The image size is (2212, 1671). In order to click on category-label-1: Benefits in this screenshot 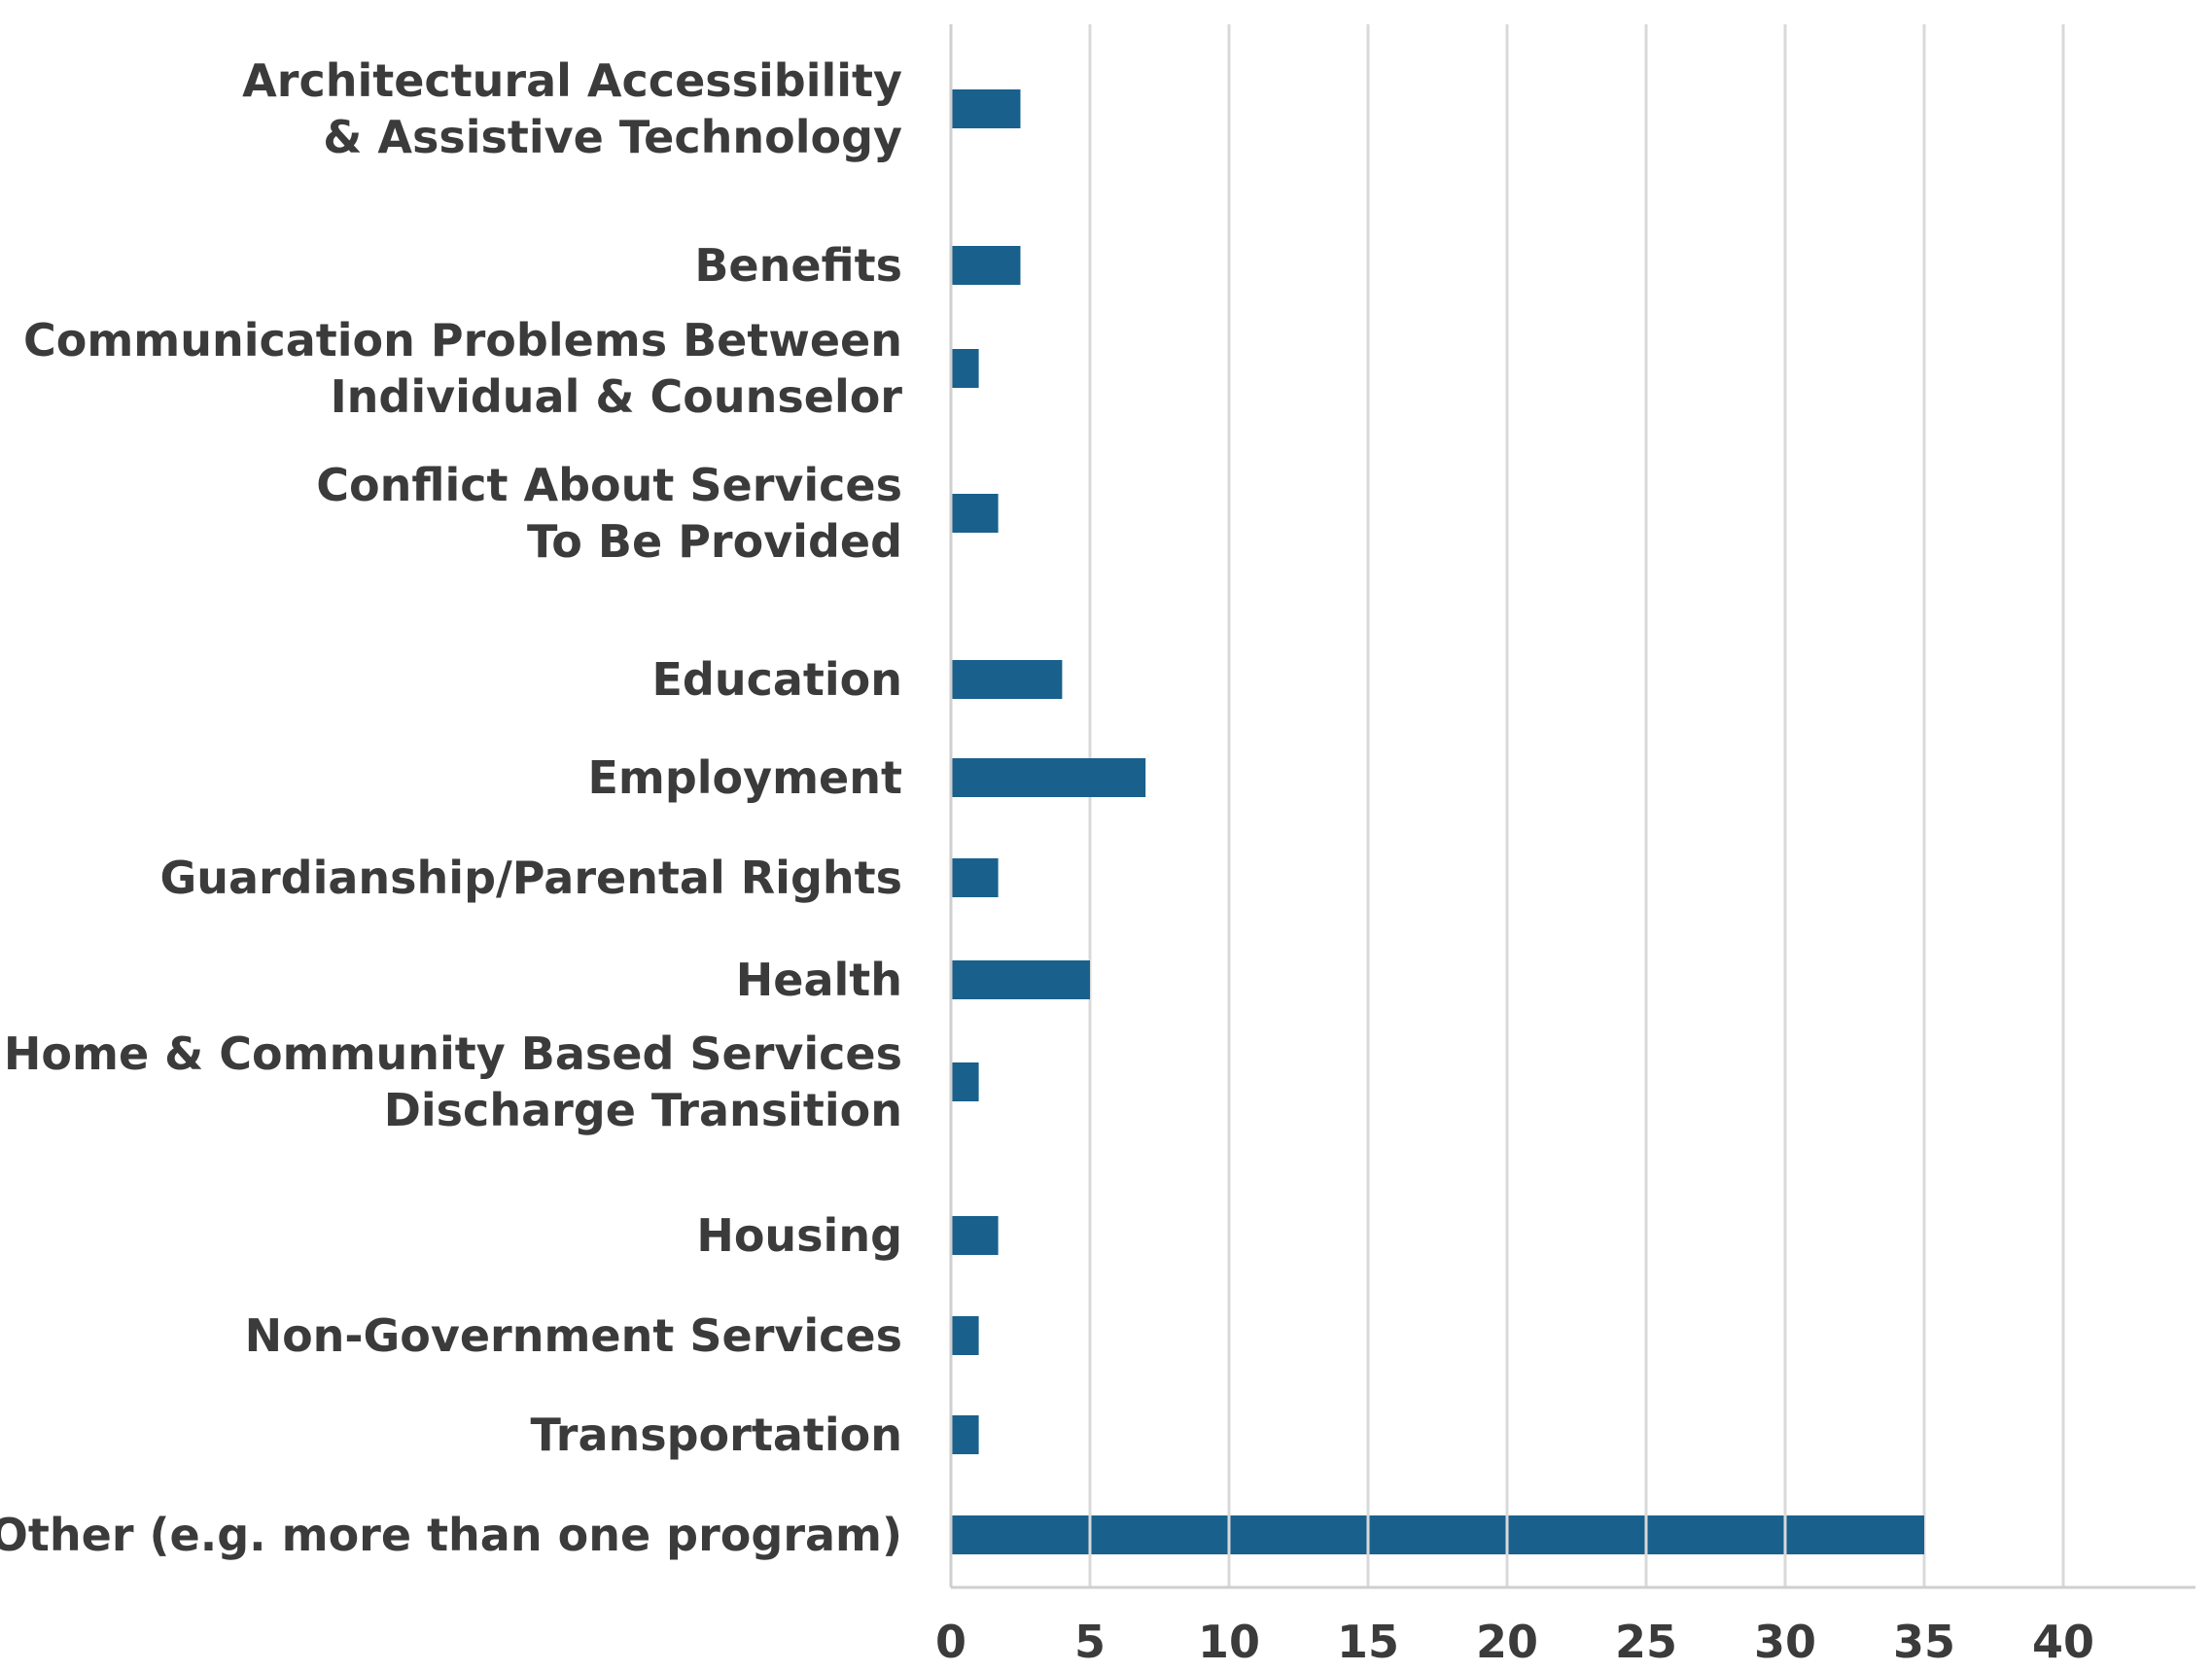, I will do `click(798, 265)`.